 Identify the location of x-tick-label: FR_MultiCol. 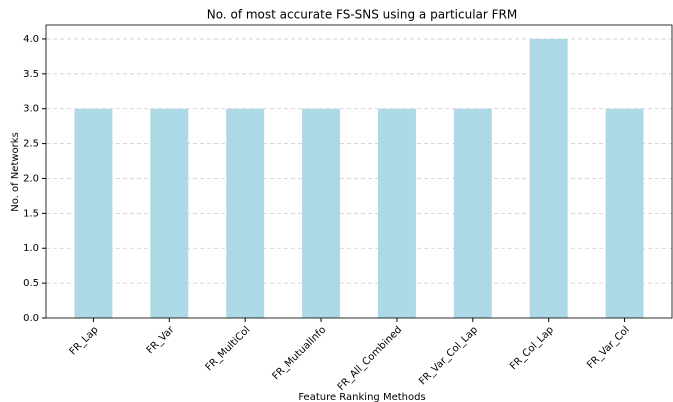
(228, 348).